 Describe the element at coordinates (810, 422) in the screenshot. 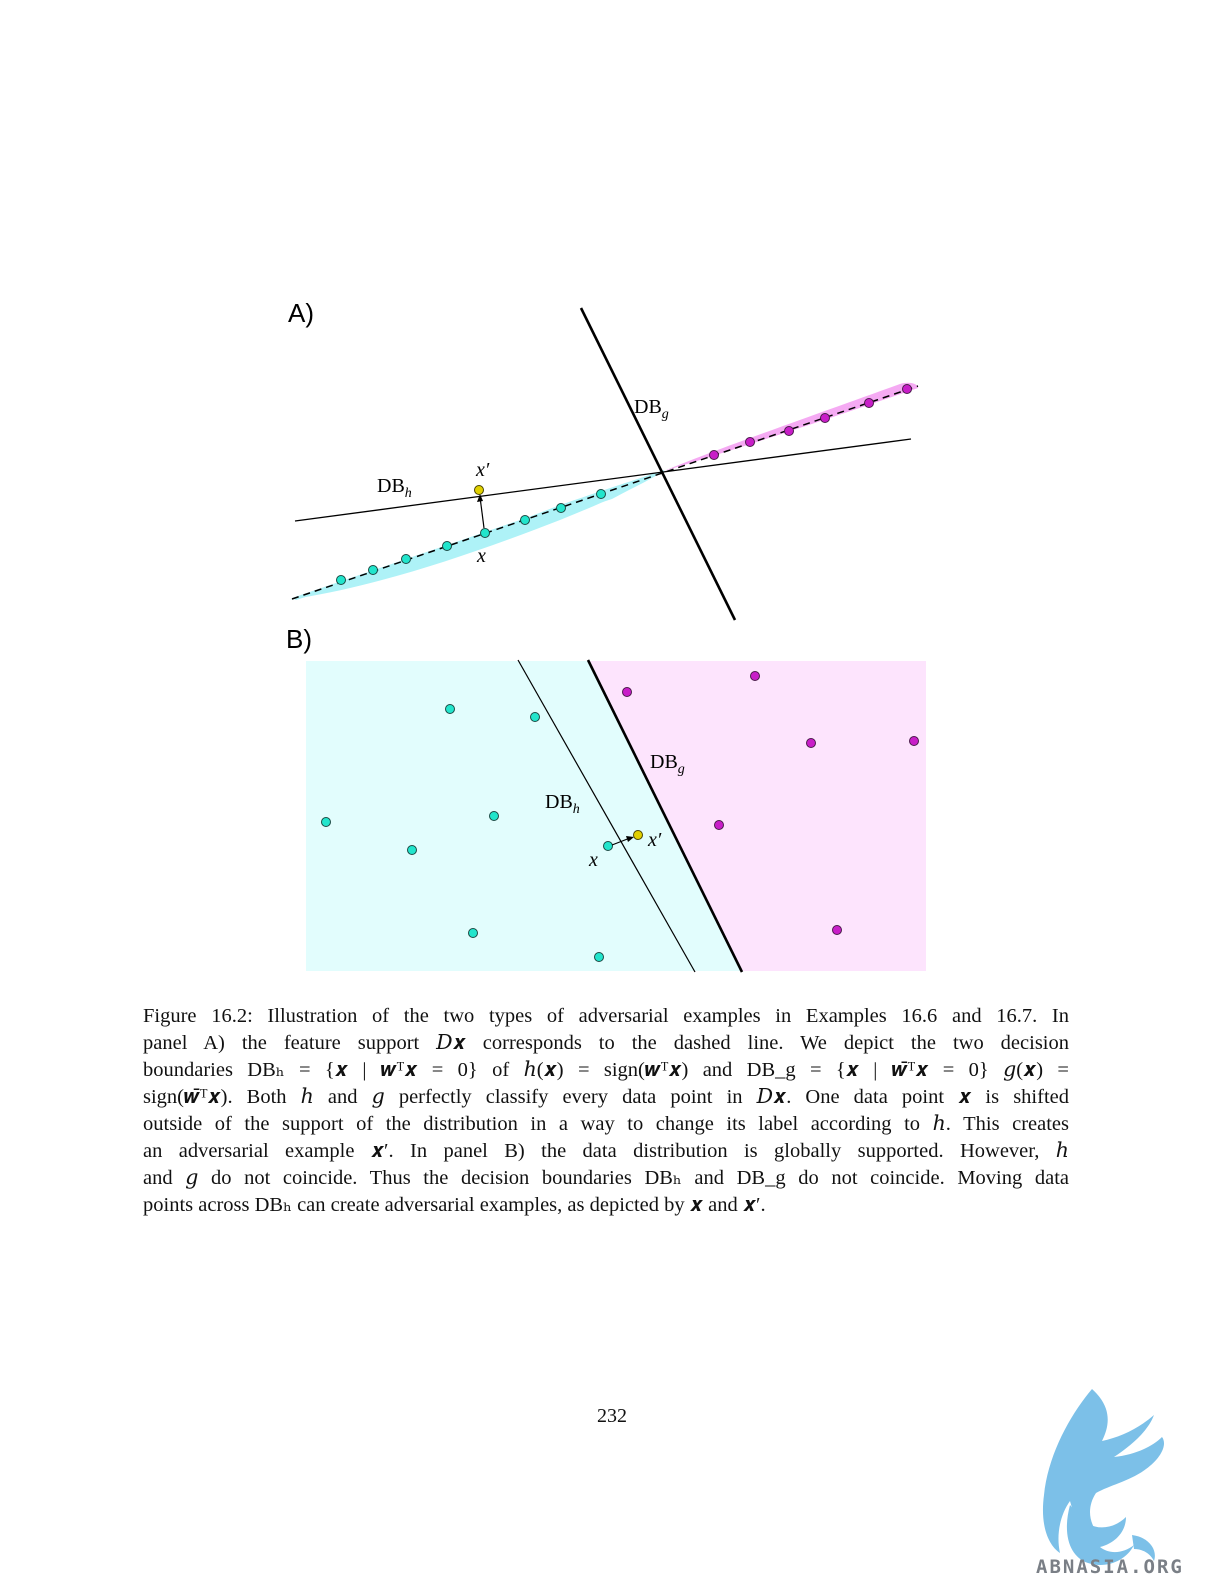

I see `class-g-points-a` at that location.